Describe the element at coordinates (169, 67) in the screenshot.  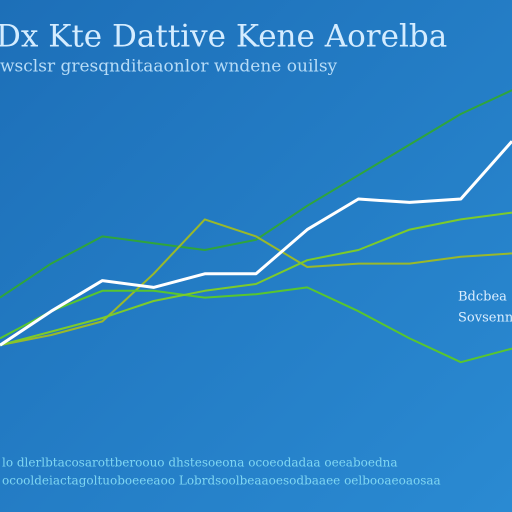
I see `chart-subtitle: wsclsr gresqnditaaonlor wndene ouilsy` at that location.